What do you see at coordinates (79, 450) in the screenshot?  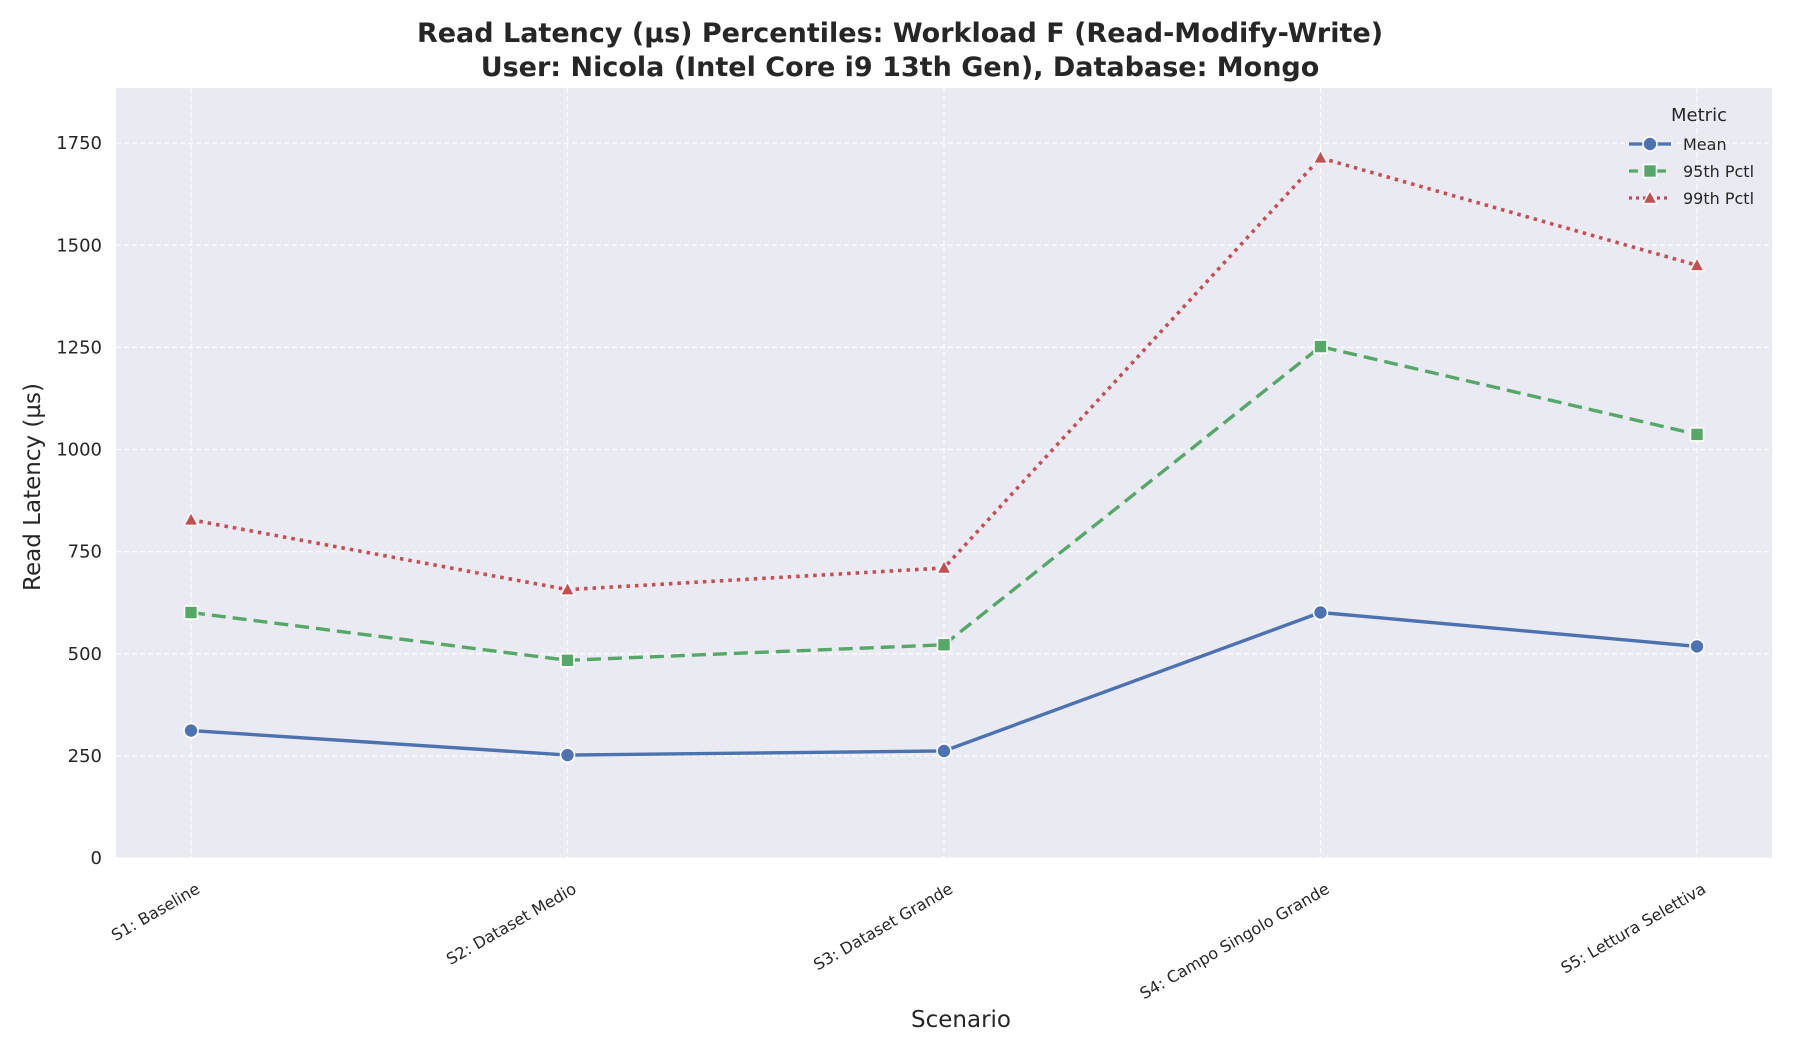 I see `y-tick-label: 1000` at bounding box center [79, 450].